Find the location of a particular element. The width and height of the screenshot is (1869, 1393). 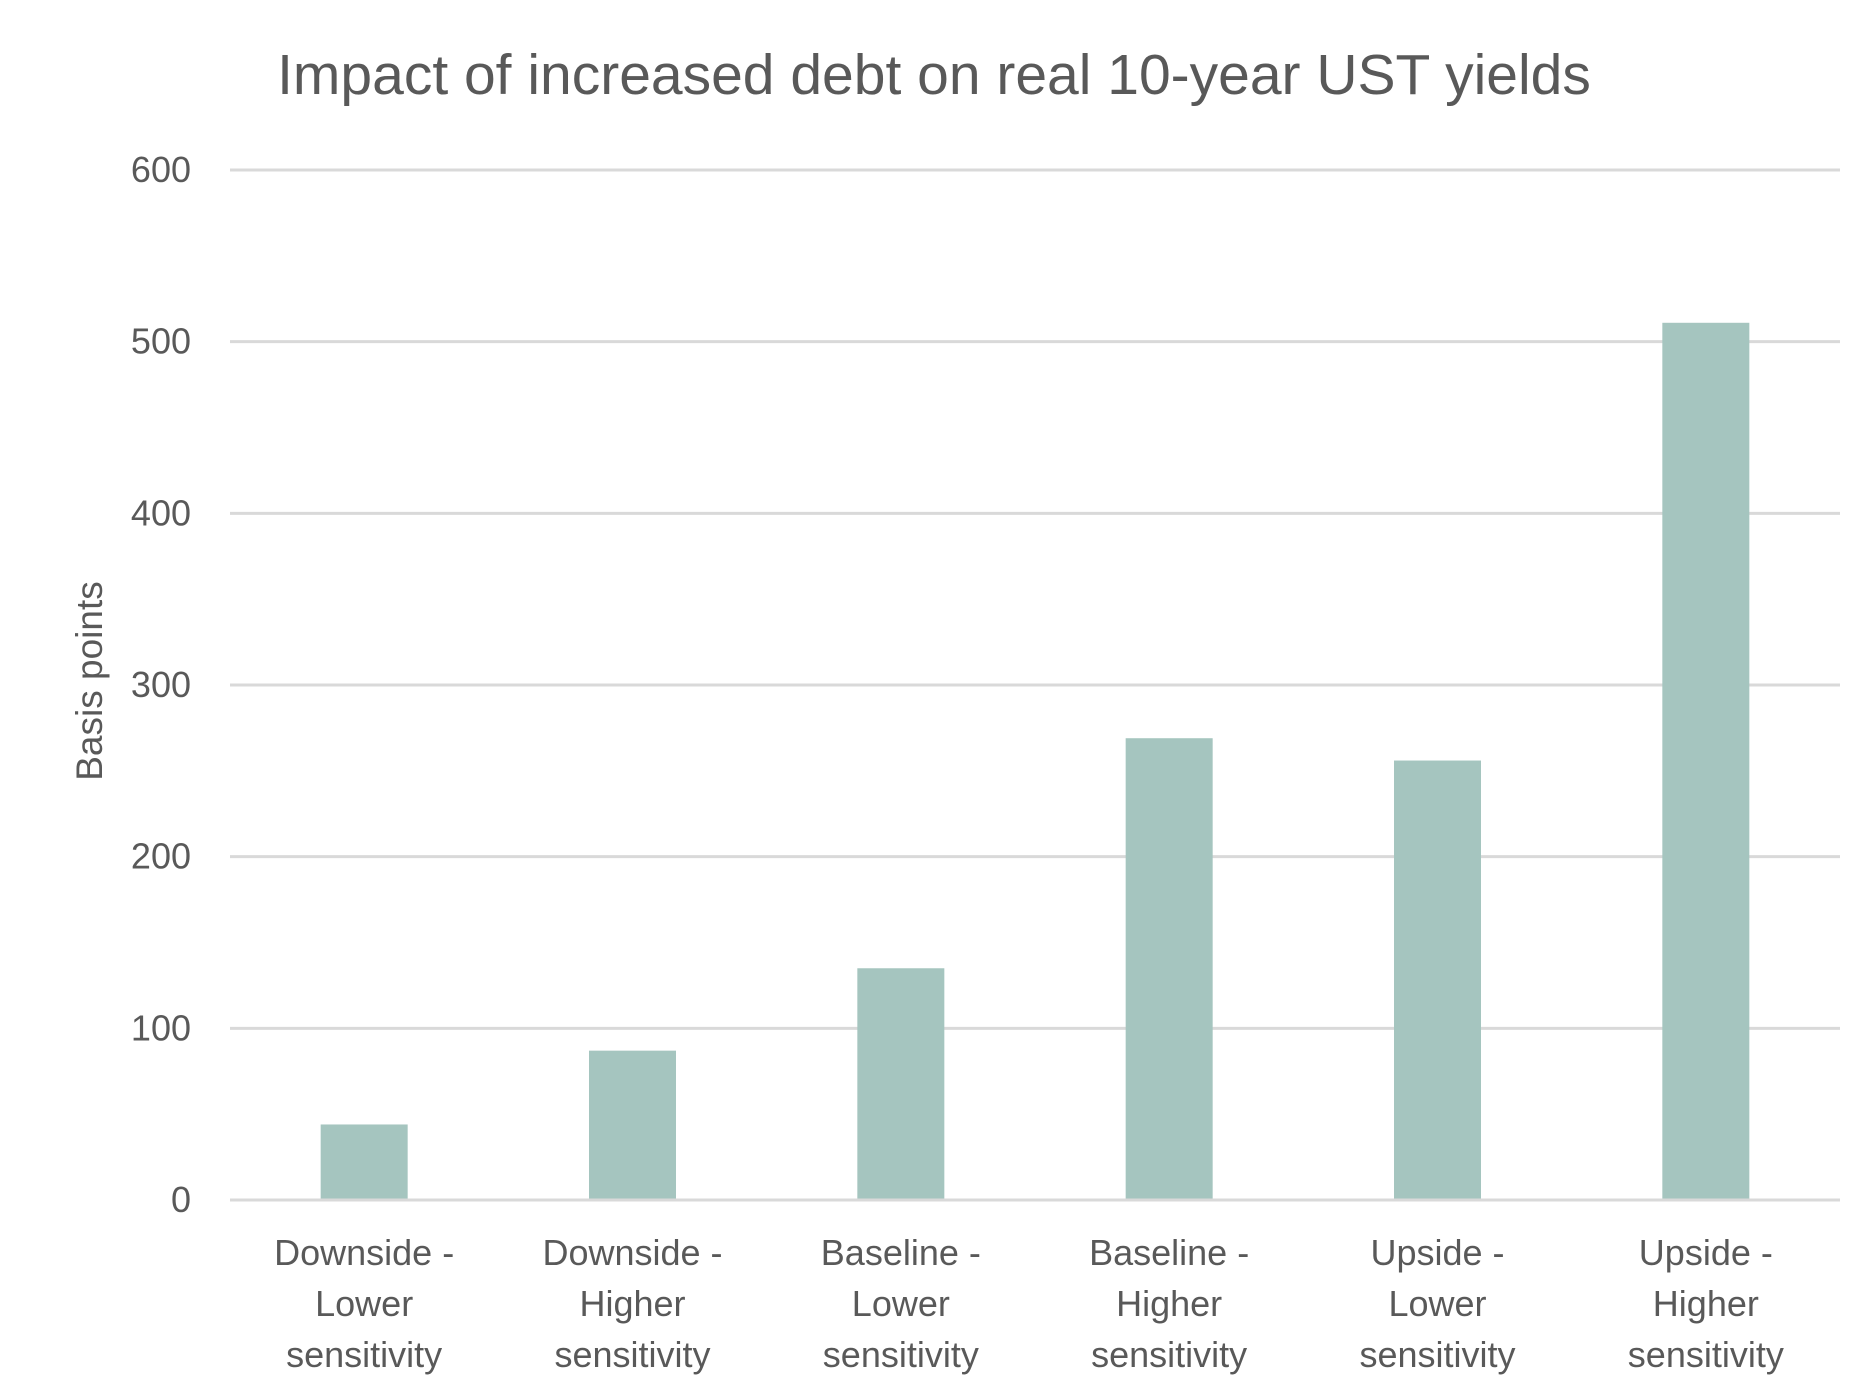

x-tick-label: Downside - Higher sensitivity is located at coordinates (632, 1303).